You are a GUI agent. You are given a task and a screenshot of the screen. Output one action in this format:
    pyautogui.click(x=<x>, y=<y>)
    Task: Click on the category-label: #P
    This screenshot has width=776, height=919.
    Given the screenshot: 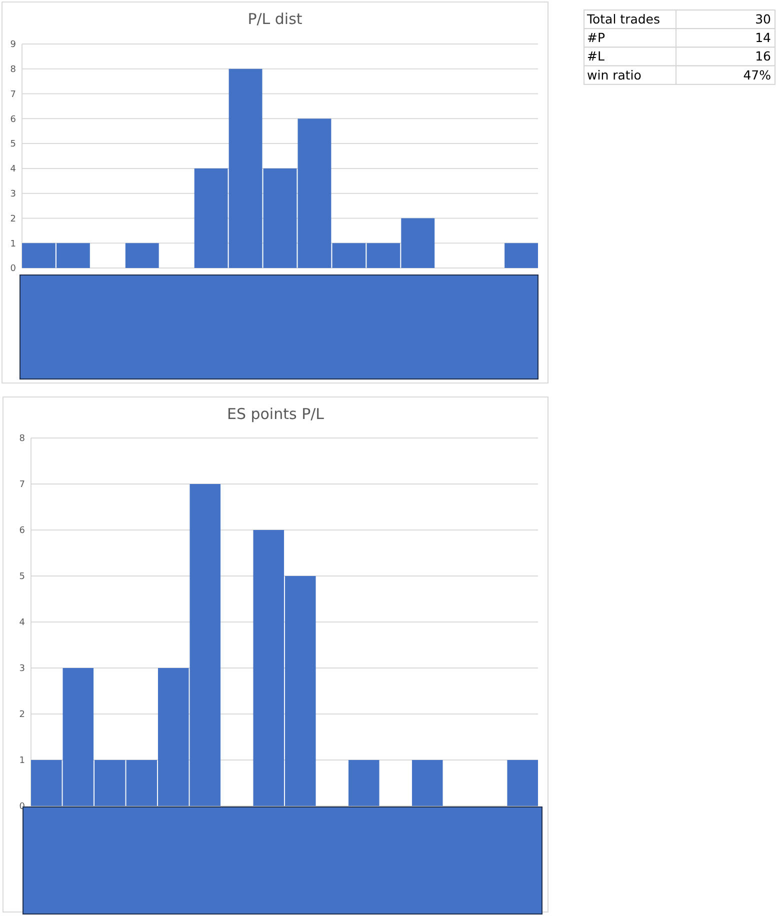 What is the action you would take?
    pyautogui.click(x=596, y=38)
    